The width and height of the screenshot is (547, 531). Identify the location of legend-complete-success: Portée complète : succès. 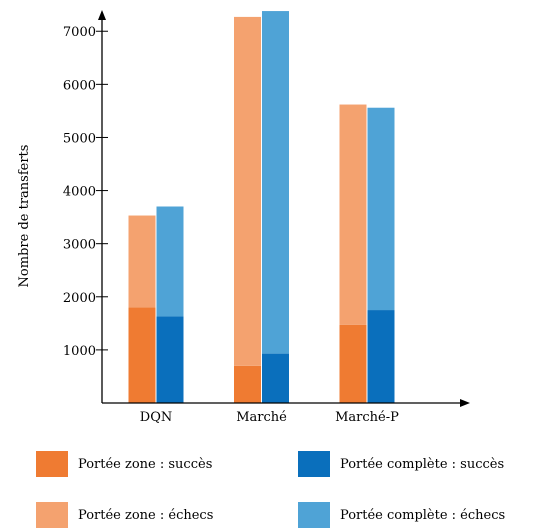
(401, 464).